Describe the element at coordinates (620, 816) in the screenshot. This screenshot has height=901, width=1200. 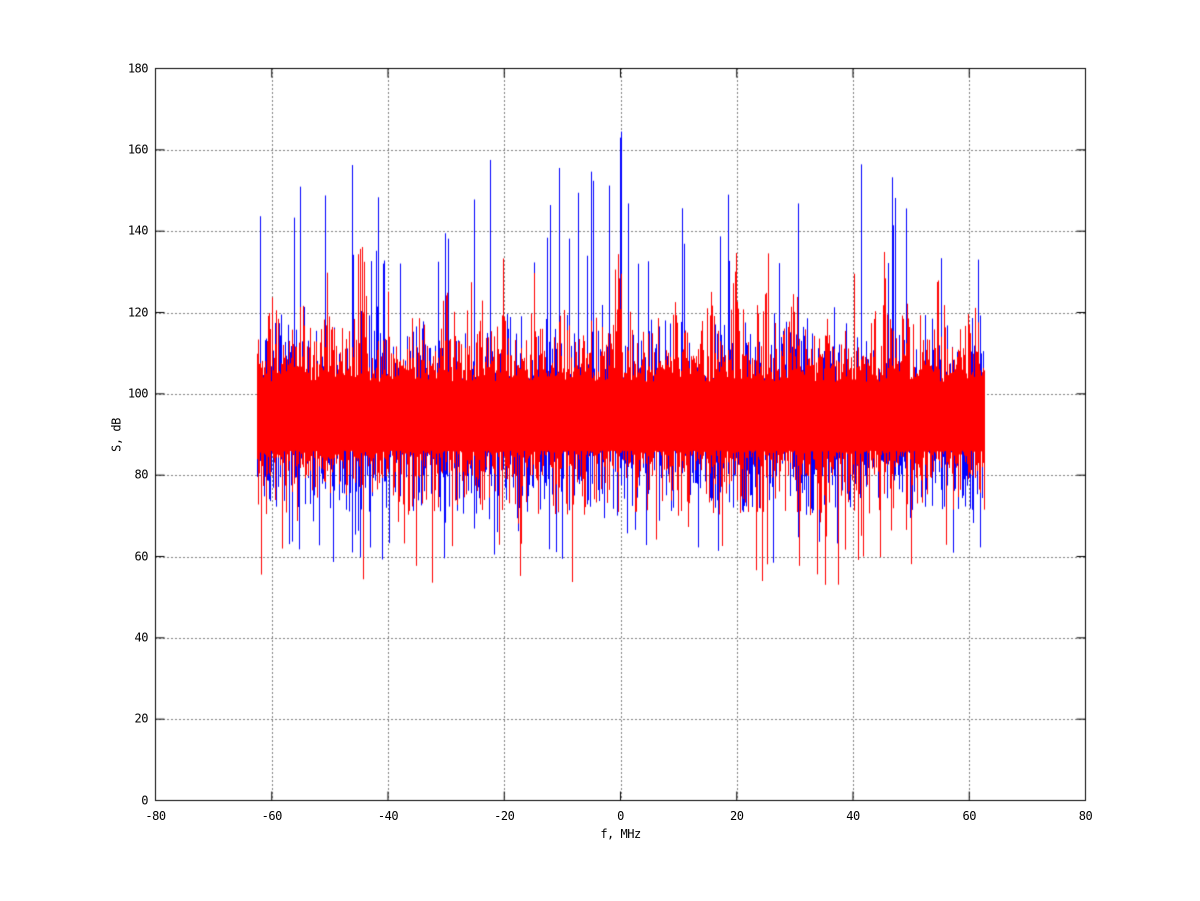
I see `x-tick-label: 0` at that location.